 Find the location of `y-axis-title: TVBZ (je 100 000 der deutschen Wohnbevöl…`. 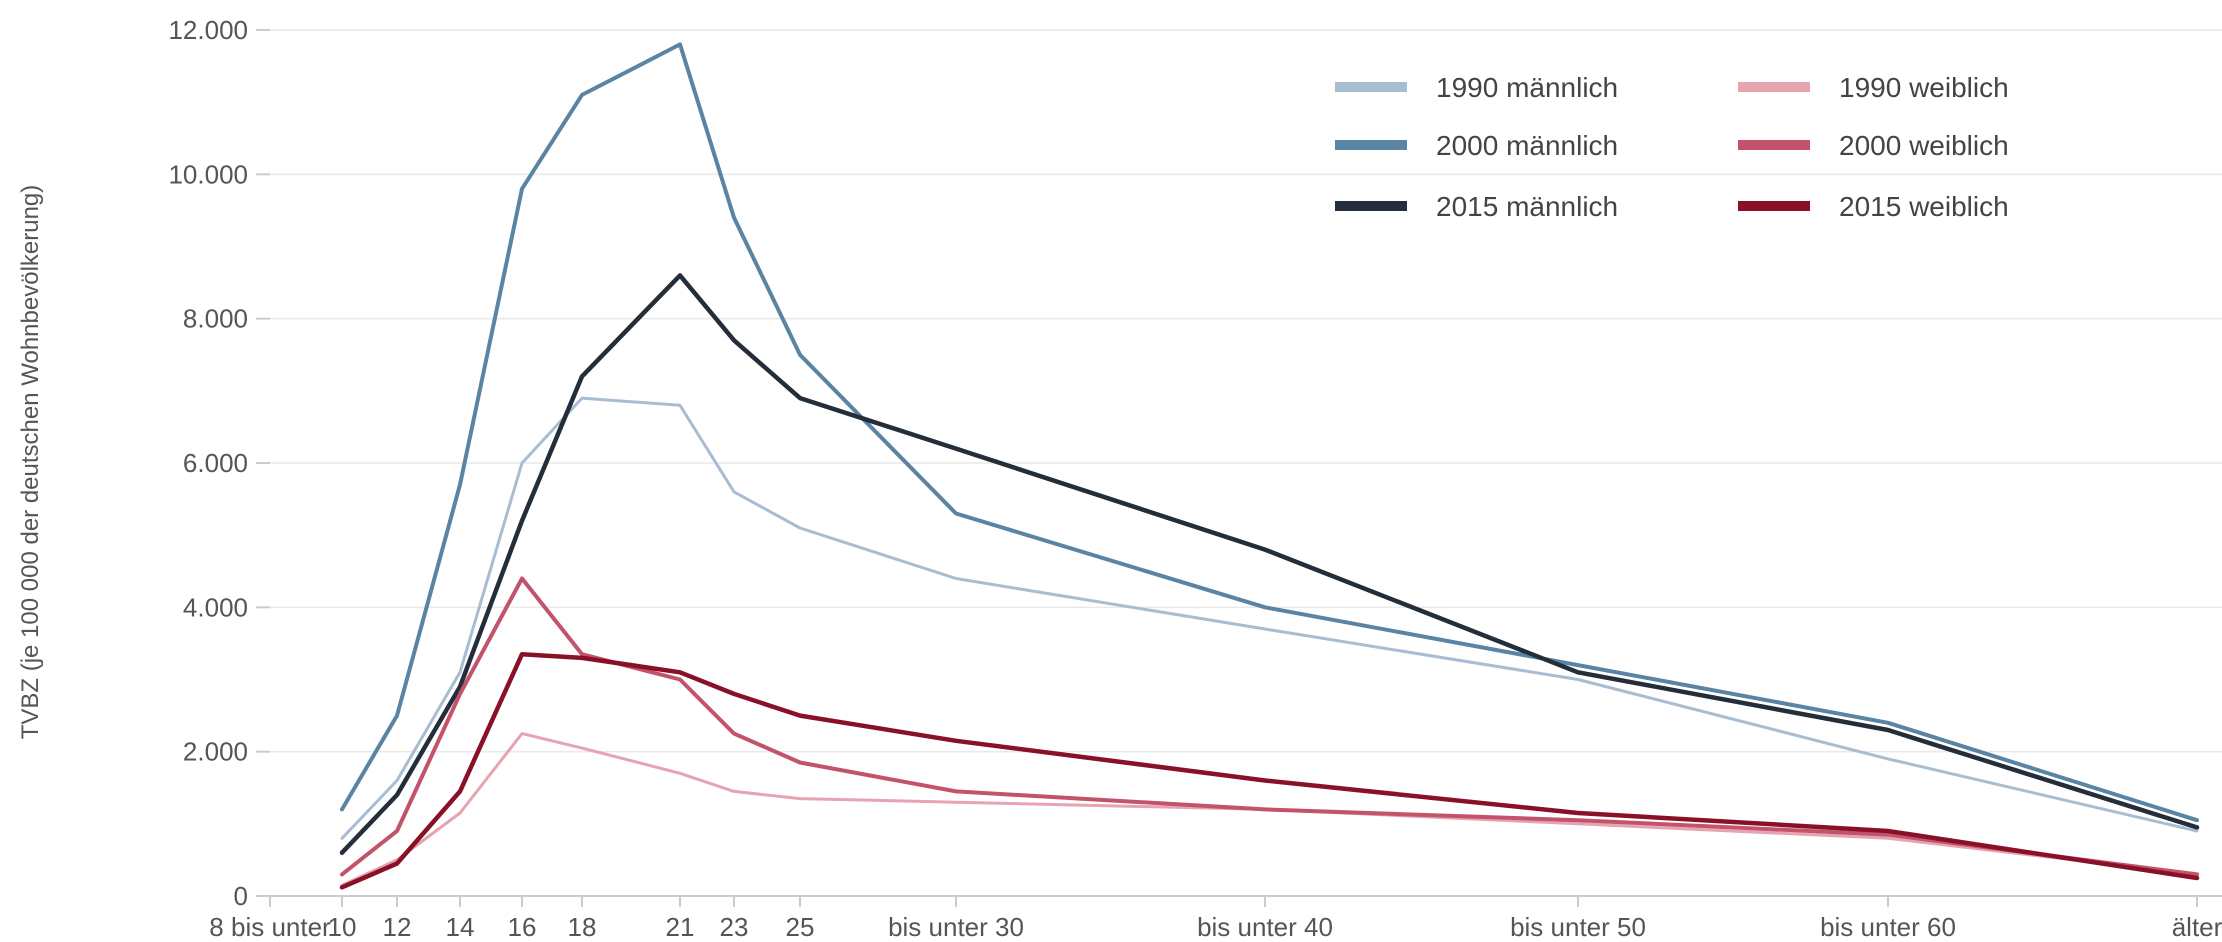

y-axis-title: TVBZ (je 100 000 der deutschen Wohnbevöl… is located at coordinates (30, 462).